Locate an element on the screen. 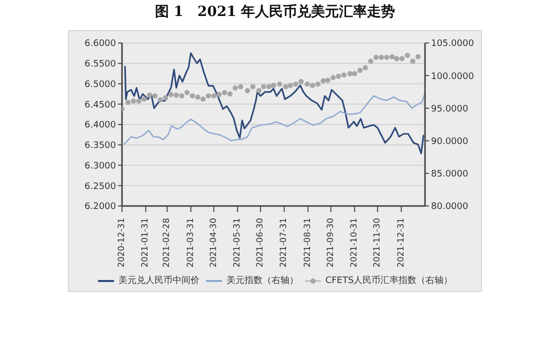 This screenshot has width=550, height=347. y2-tick-label: 105.0000 is located at coordinates (452, 44).